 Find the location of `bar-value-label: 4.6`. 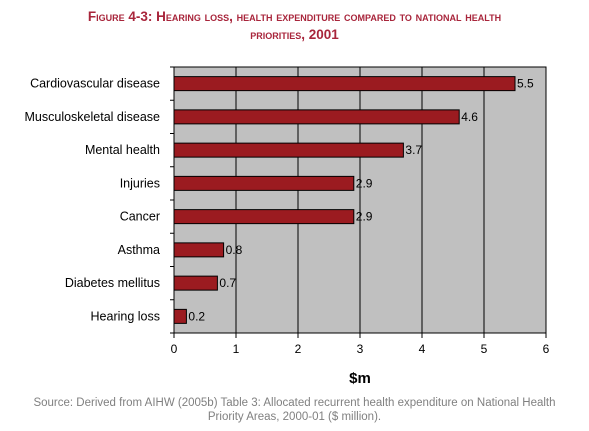

bar-value-label: 4.6 is located at coordinates (469, 117).